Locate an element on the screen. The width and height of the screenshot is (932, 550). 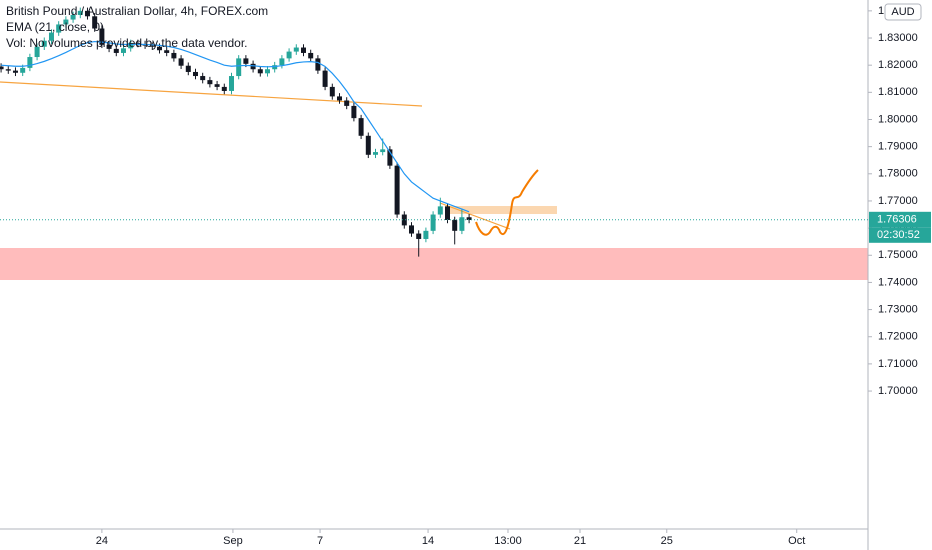
y-tick-label: 1.83000 is located at coordinates (898, 38).